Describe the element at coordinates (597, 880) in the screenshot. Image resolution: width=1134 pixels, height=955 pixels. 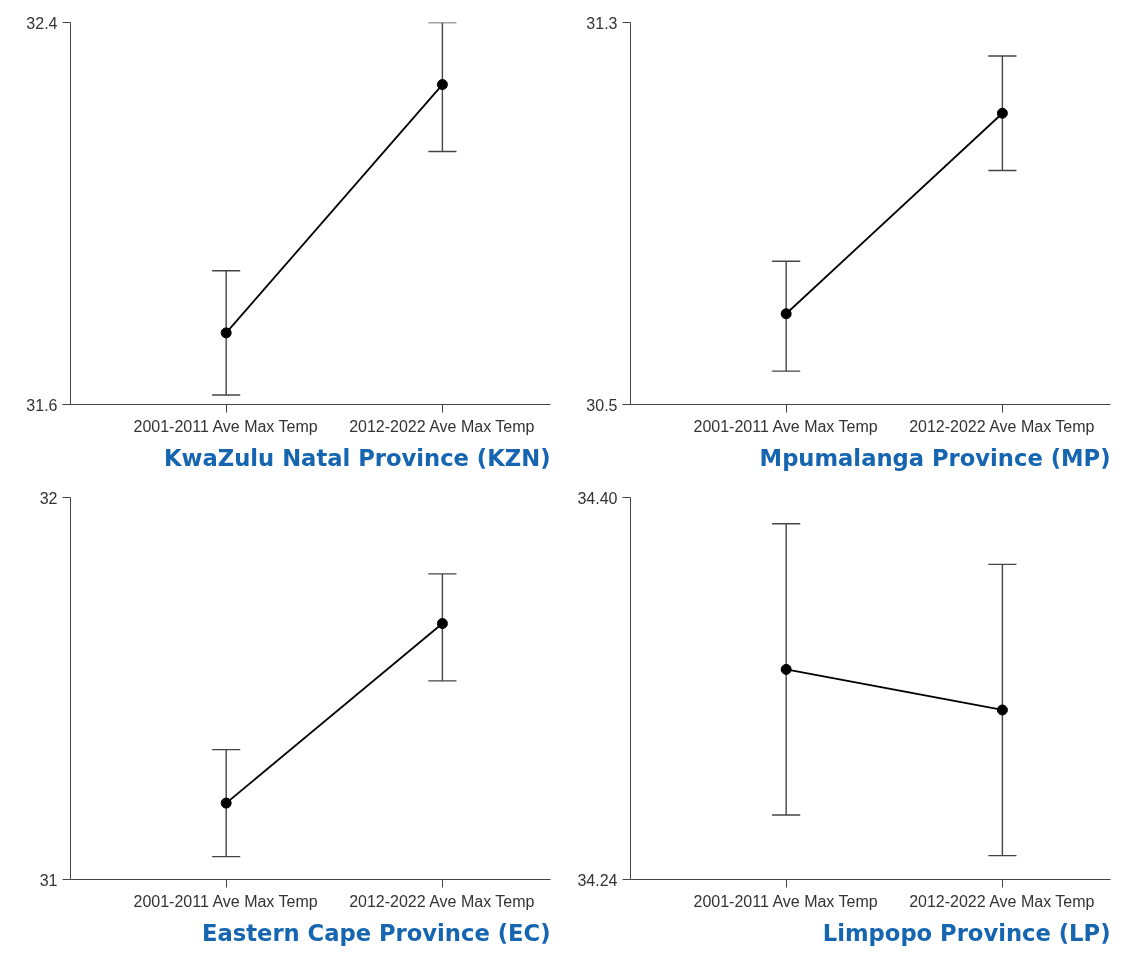
I see `y-tick-label: 34.24` at that location.